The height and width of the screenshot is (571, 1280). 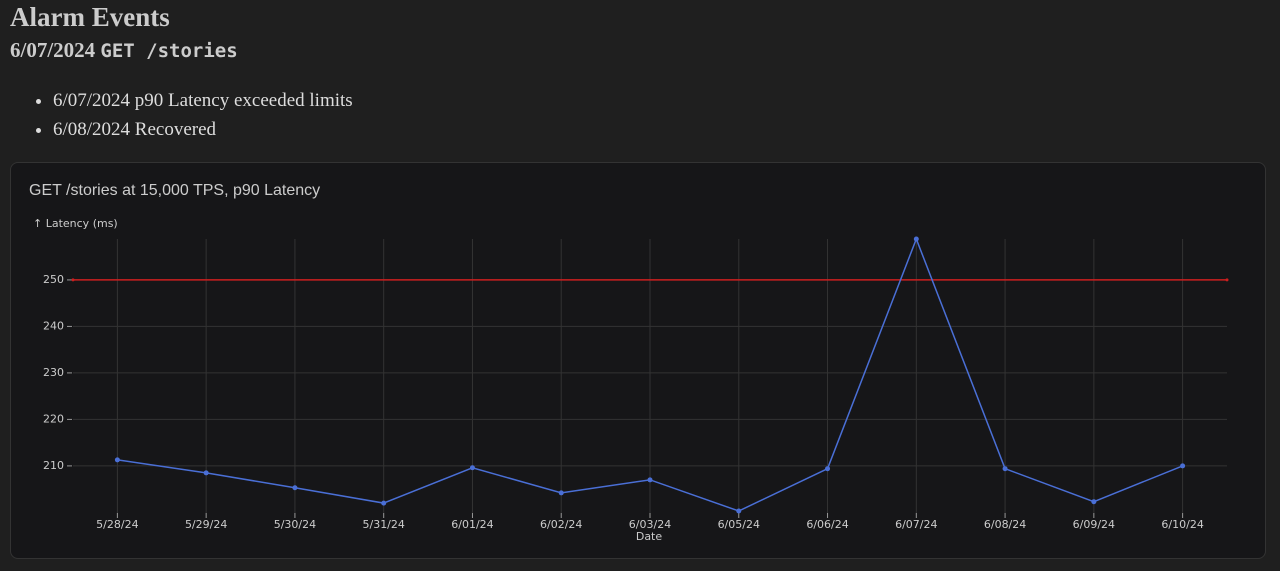 I want to click on x-tick-label: 6/01/24, so click(x=472, y=524).